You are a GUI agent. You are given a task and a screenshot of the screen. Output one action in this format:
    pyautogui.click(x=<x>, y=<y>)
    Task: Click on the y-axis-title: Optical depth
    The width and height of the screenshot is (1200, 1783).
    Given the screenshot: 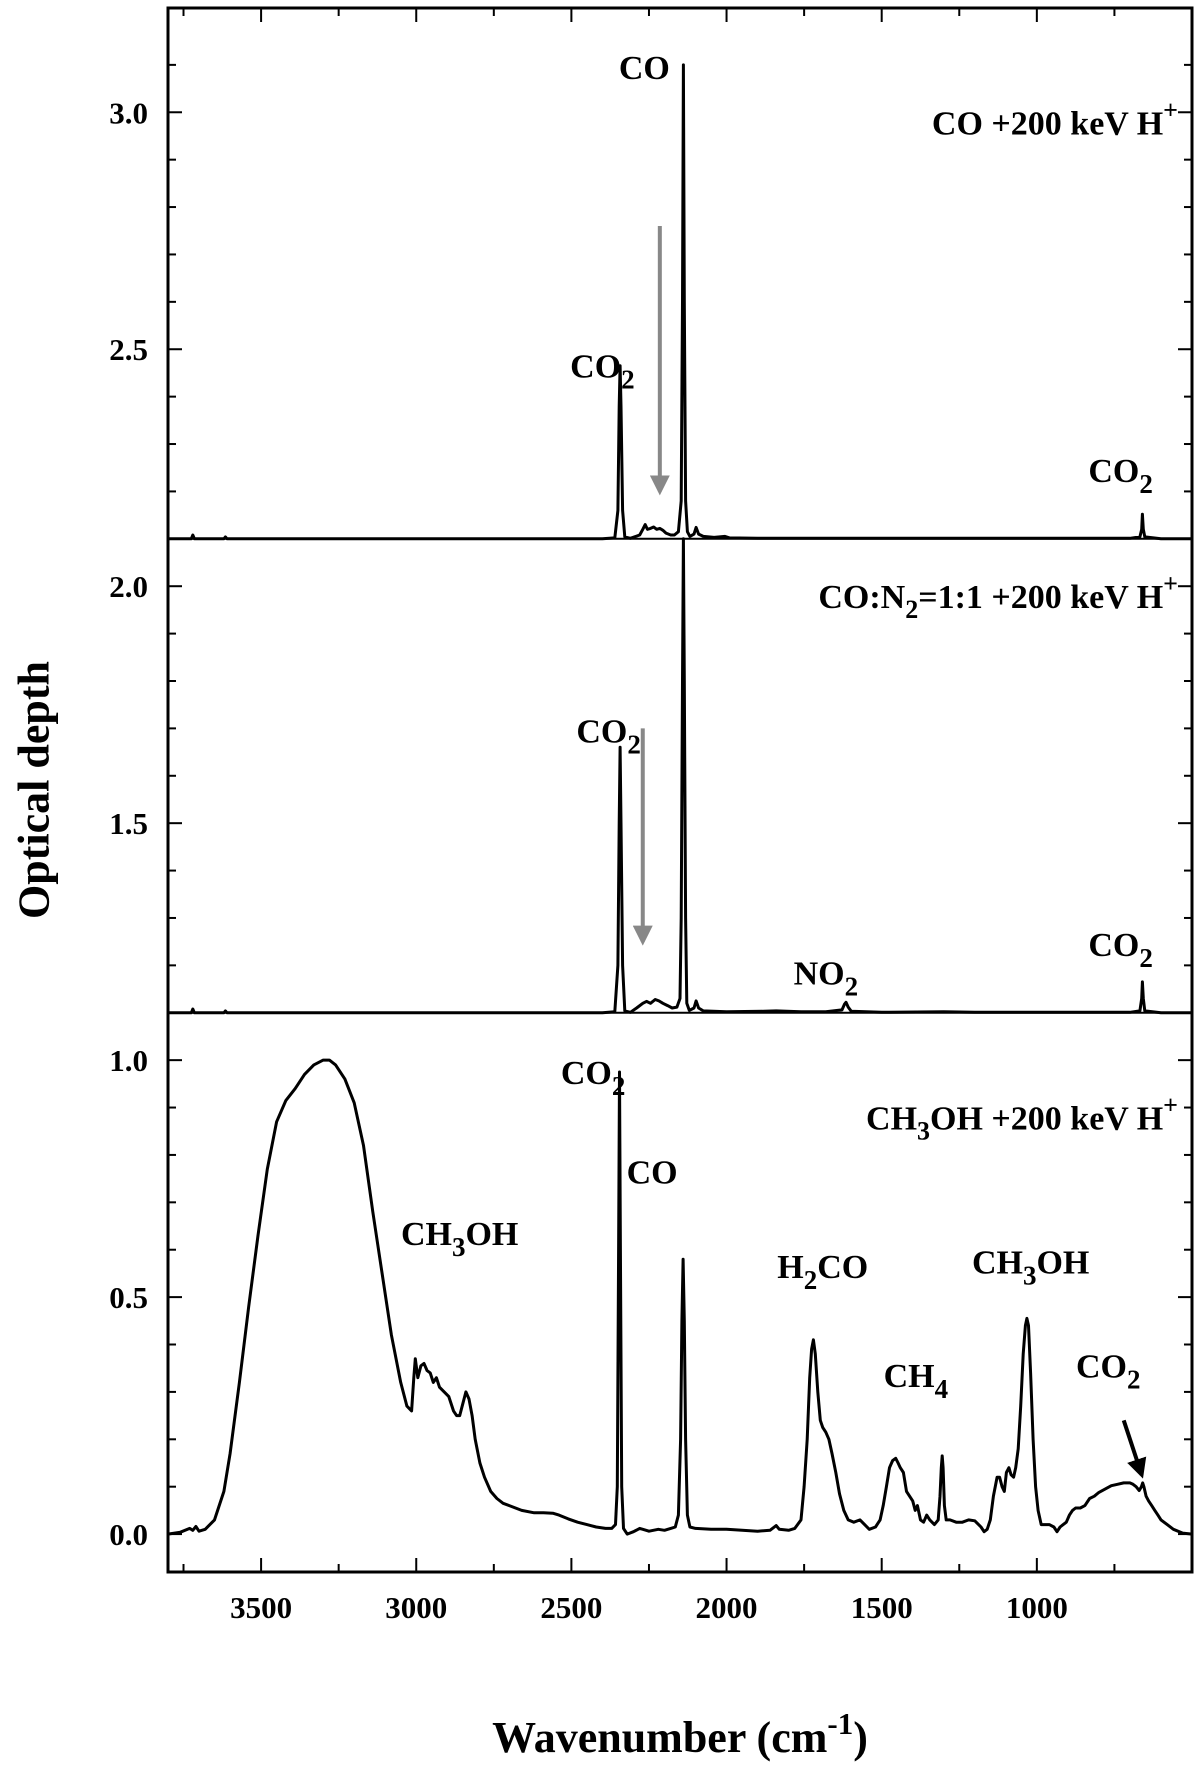 What is the action you would take?
    pyautogui.click(x=34, y=790)
    